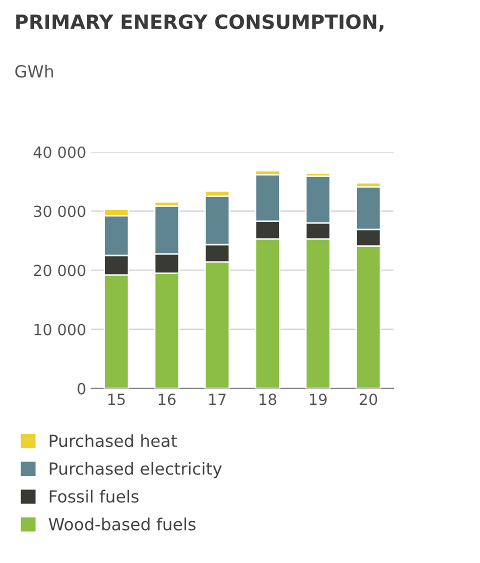 The width and height of the screenshot is (480, 563). What do you see at coordinates (200, 23) in the screenshot?
I see `chart-title: PRIMARY ENERGY CONSUMPTION,` at bounding box center [200, 23].